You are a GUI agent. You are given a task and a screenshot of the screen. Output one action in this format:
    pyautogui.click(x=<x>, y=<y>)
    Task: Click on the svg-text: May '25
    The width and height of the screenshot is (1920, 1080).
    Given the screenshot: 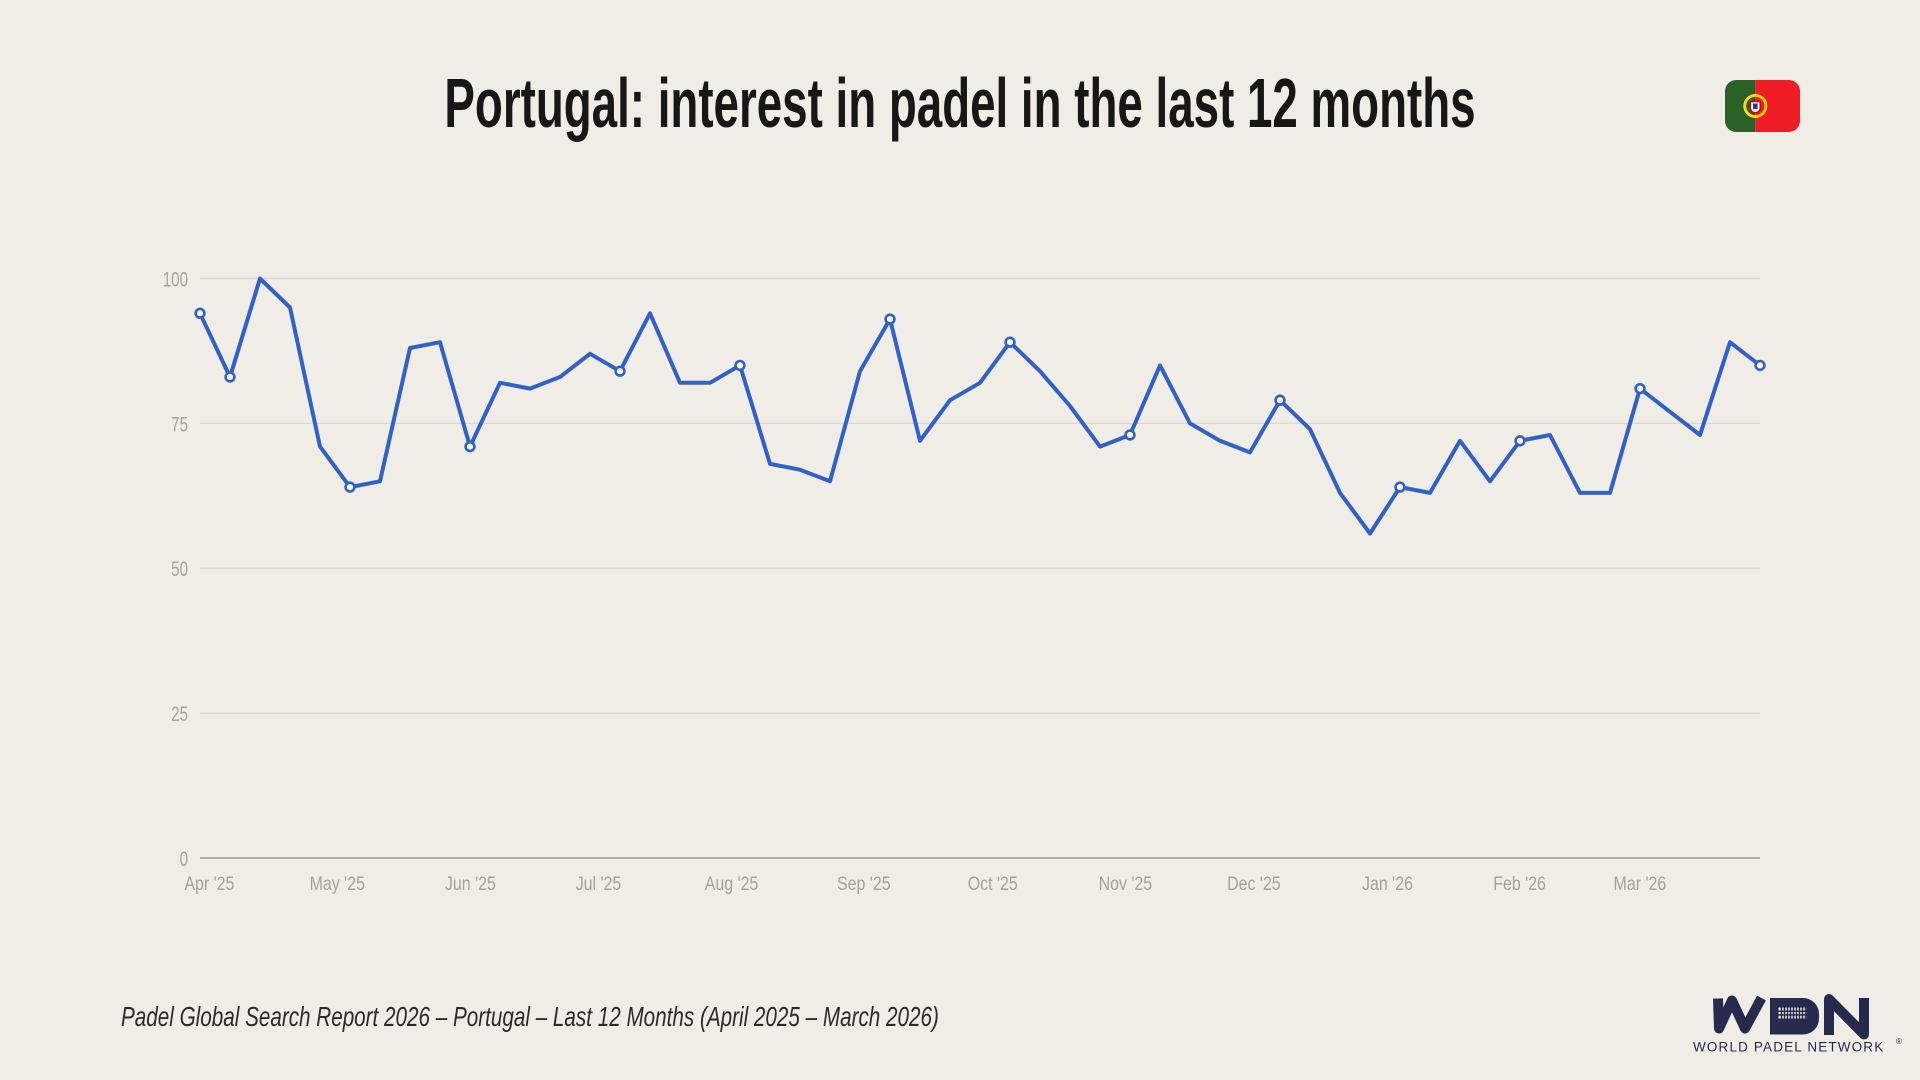 What is the action you would take?
    pyautogui.click(x=338, y=884)
    